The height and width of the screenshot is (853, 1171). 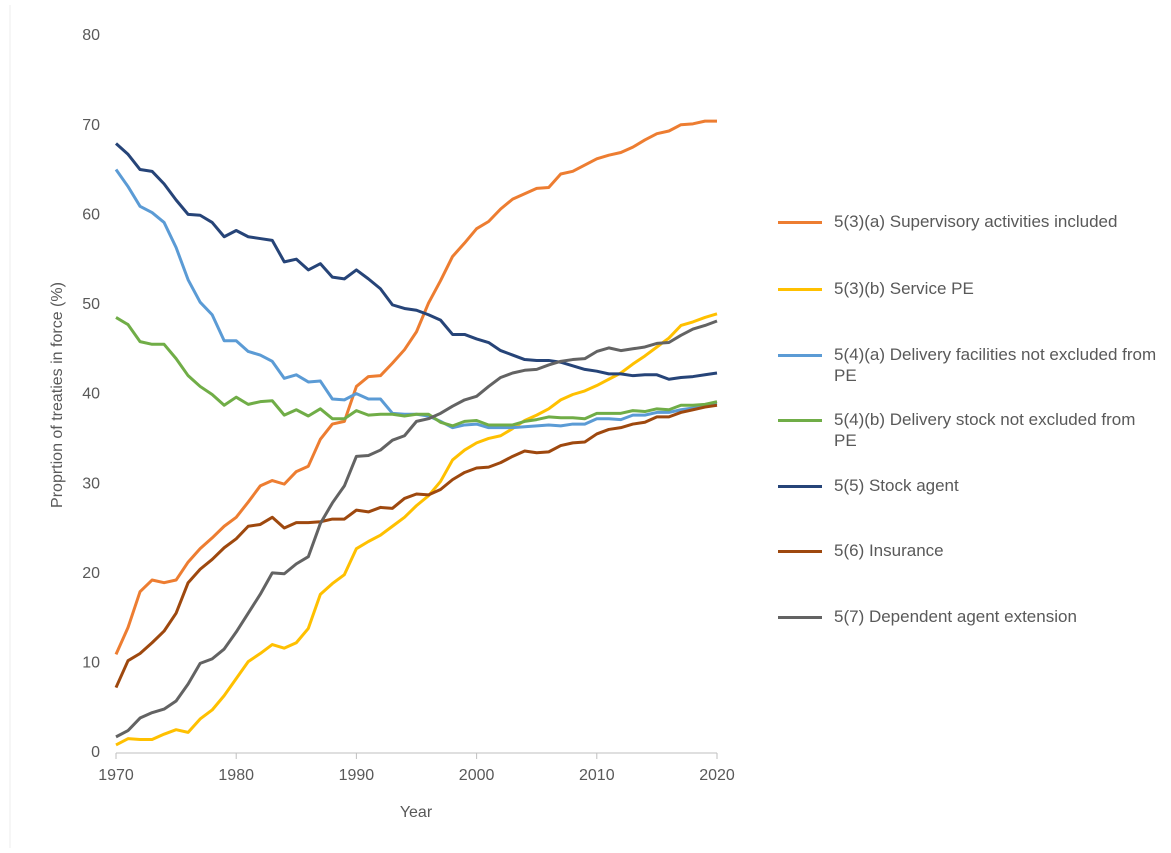 What do you see at coordinates (91, 663) in the screenshot?
I see `y-tick-label: 10` at bounding box center [91, 663].